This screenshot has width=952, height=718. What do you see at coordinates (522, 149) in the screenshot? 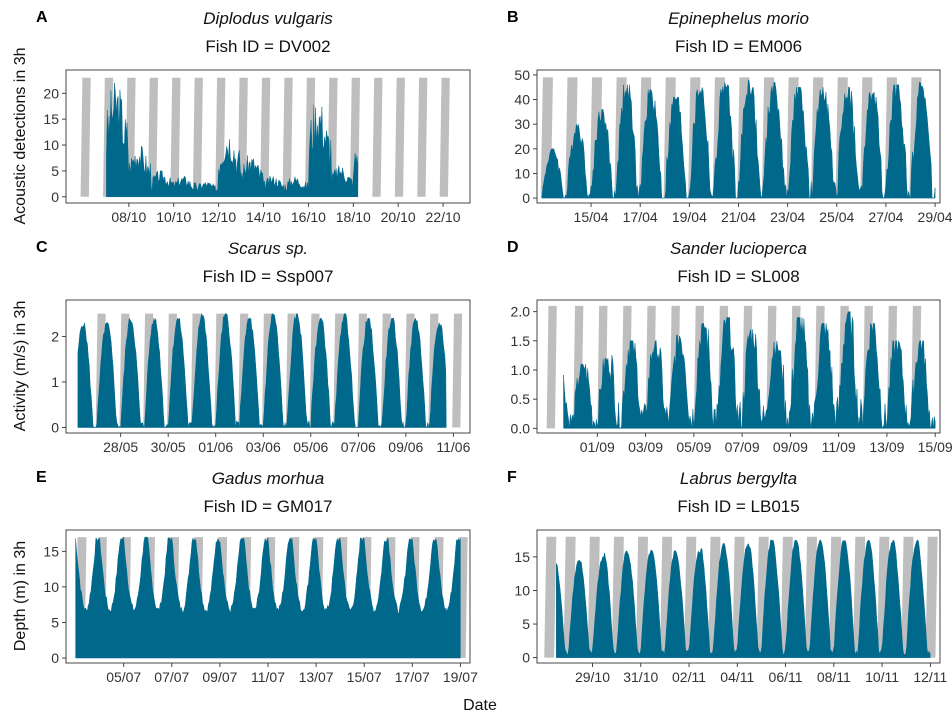
I see `y-tick-label-b-2: 20` at bounding box center [522, 149].